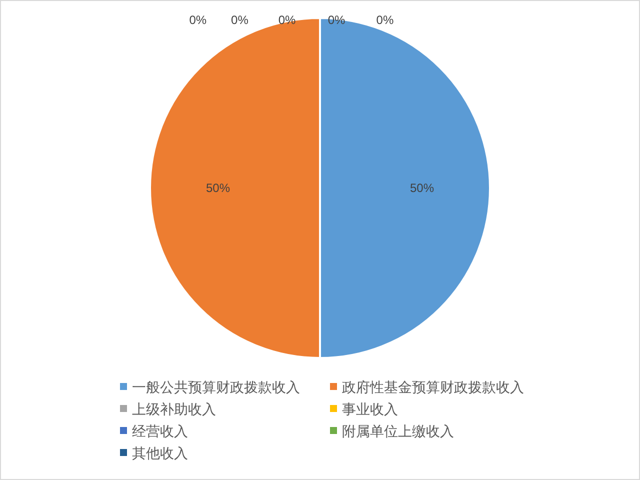  Describe the element at coordinates (174, 409) in the screenshot. I see `legend-label: 上级补助收入` at that location.